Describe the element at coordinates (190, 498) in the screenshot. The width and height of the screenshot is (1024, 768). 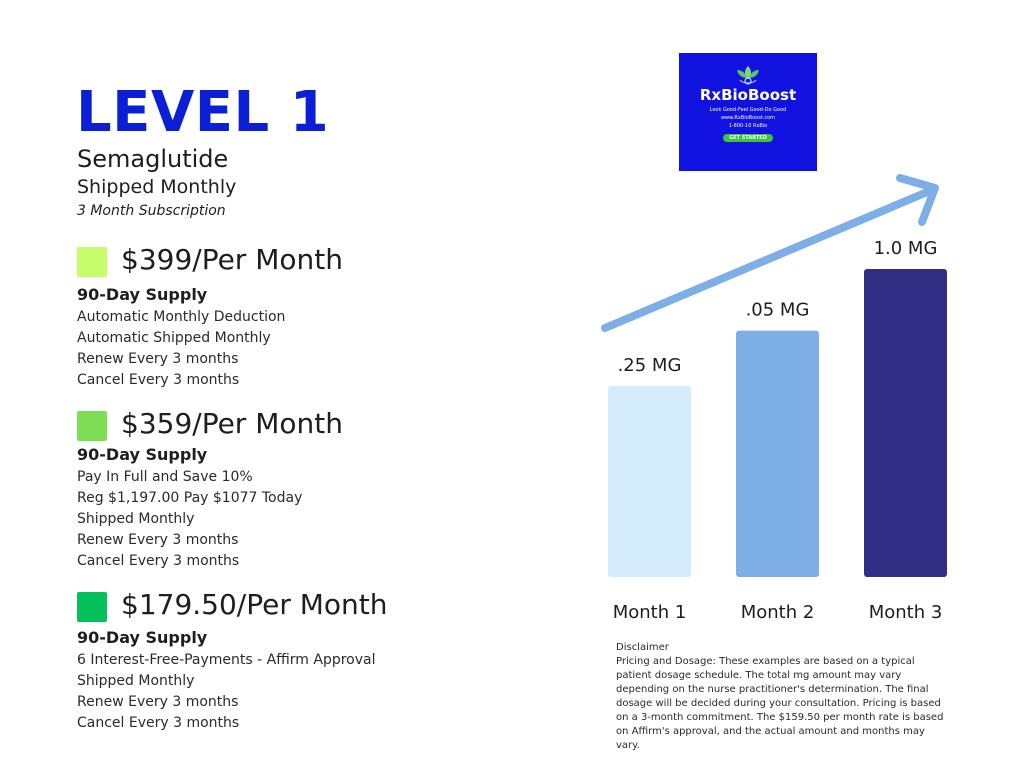
I see `plan-detail: Reg $1,197.00 Pay $1077 Today` at that location.